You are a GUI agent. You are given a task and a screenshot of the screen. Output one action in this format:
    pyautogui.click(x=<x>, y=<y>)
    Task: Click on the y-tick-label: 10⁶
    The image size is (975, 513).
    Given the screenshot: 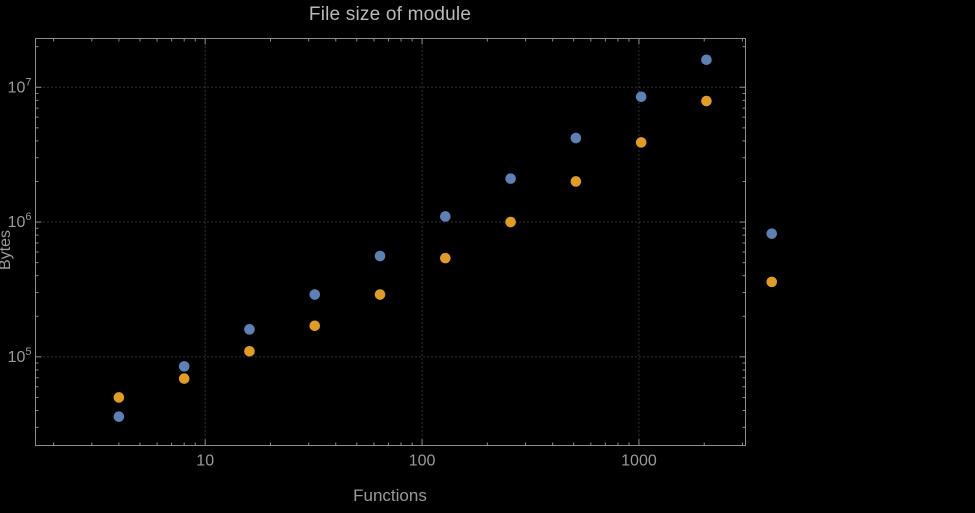 What is the action you would take?
    pyautogui.click(x=20, y=221)
    